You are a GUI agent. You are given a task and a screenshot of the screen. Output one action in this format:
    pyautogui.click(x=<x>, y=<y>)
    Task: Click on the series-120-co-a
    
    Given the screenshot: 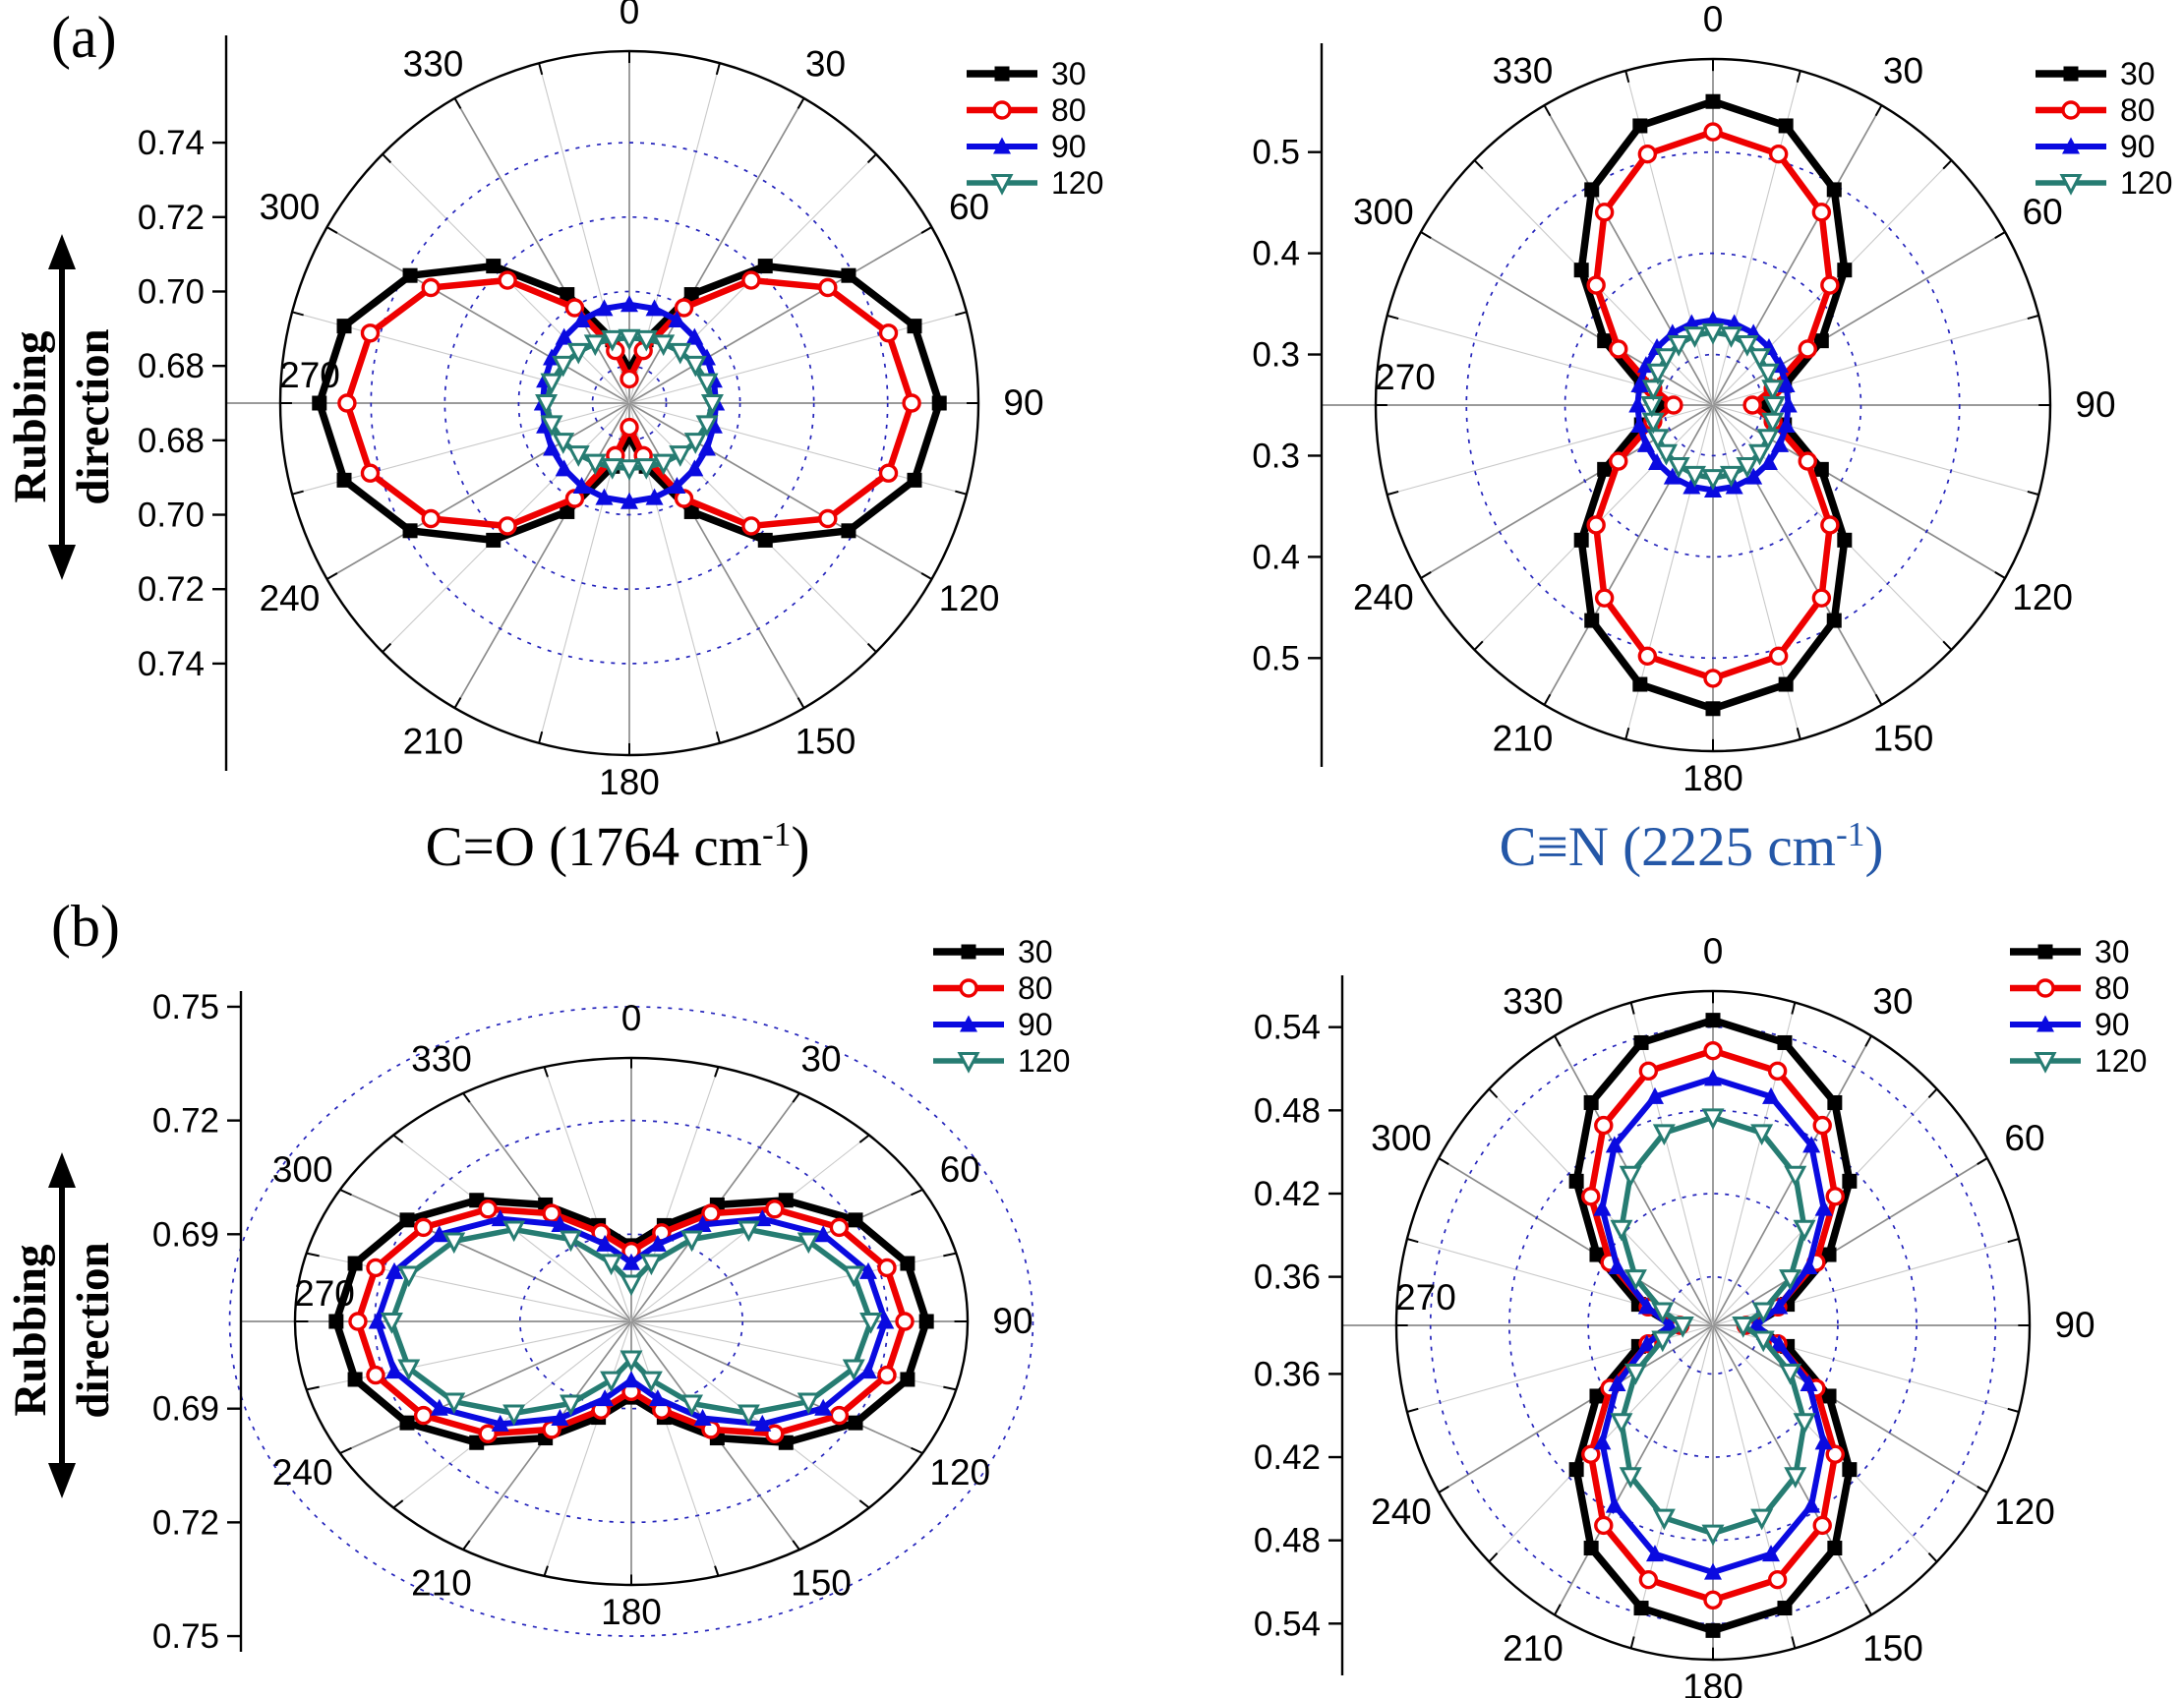 What is the action you would take?
    pyautogui.click(x=629, y=404)
    